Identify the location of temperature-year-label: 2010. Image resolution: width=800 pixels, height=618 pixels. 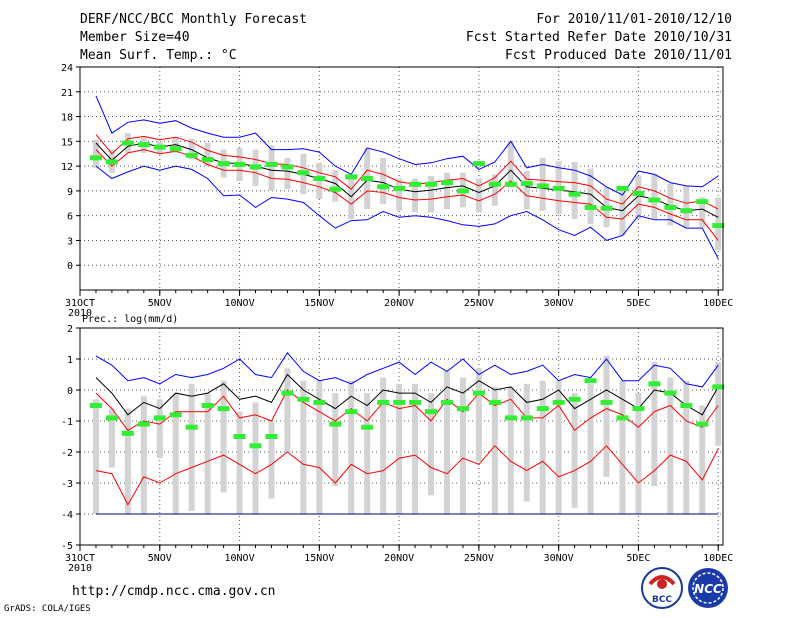
(80, 313).